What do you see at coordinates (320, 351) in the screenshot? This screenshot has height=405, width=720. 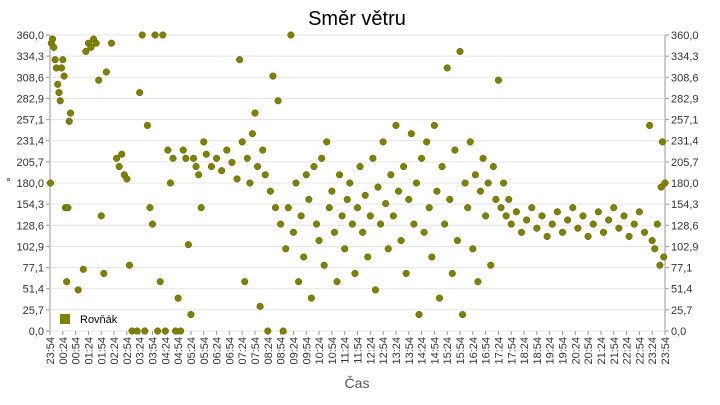 I see `x-tick-label: 10:24` at bounding box center [320, 351].